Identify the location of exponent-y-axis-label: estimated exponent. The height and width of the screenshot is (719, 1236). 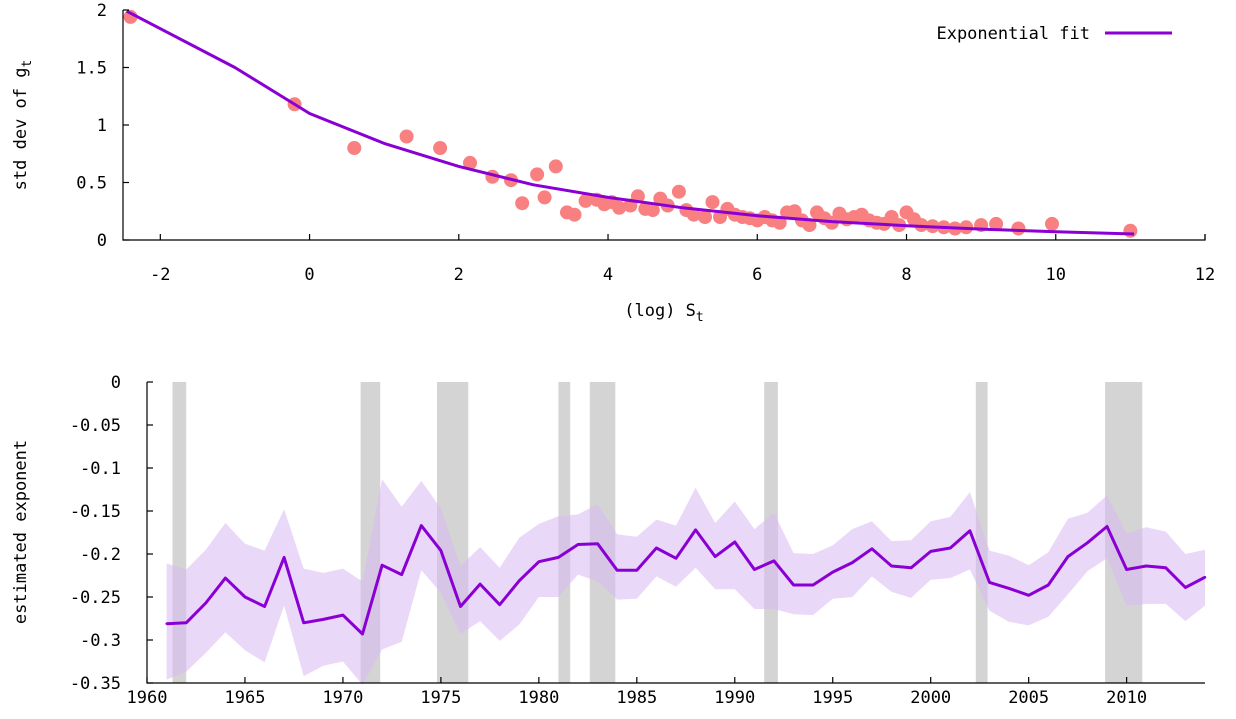
(21, 532).